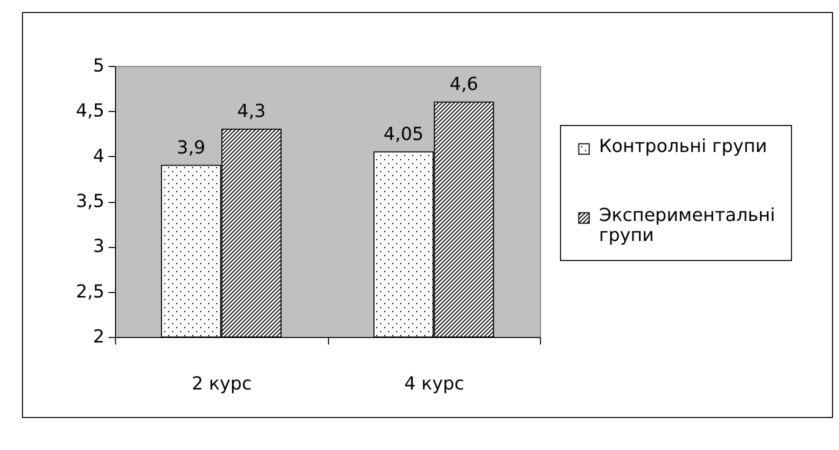  What do you see at coordinates (90, 111) in the screenshot?
I see `y-tick-label: 4,5` at bounding box center [90, 111].